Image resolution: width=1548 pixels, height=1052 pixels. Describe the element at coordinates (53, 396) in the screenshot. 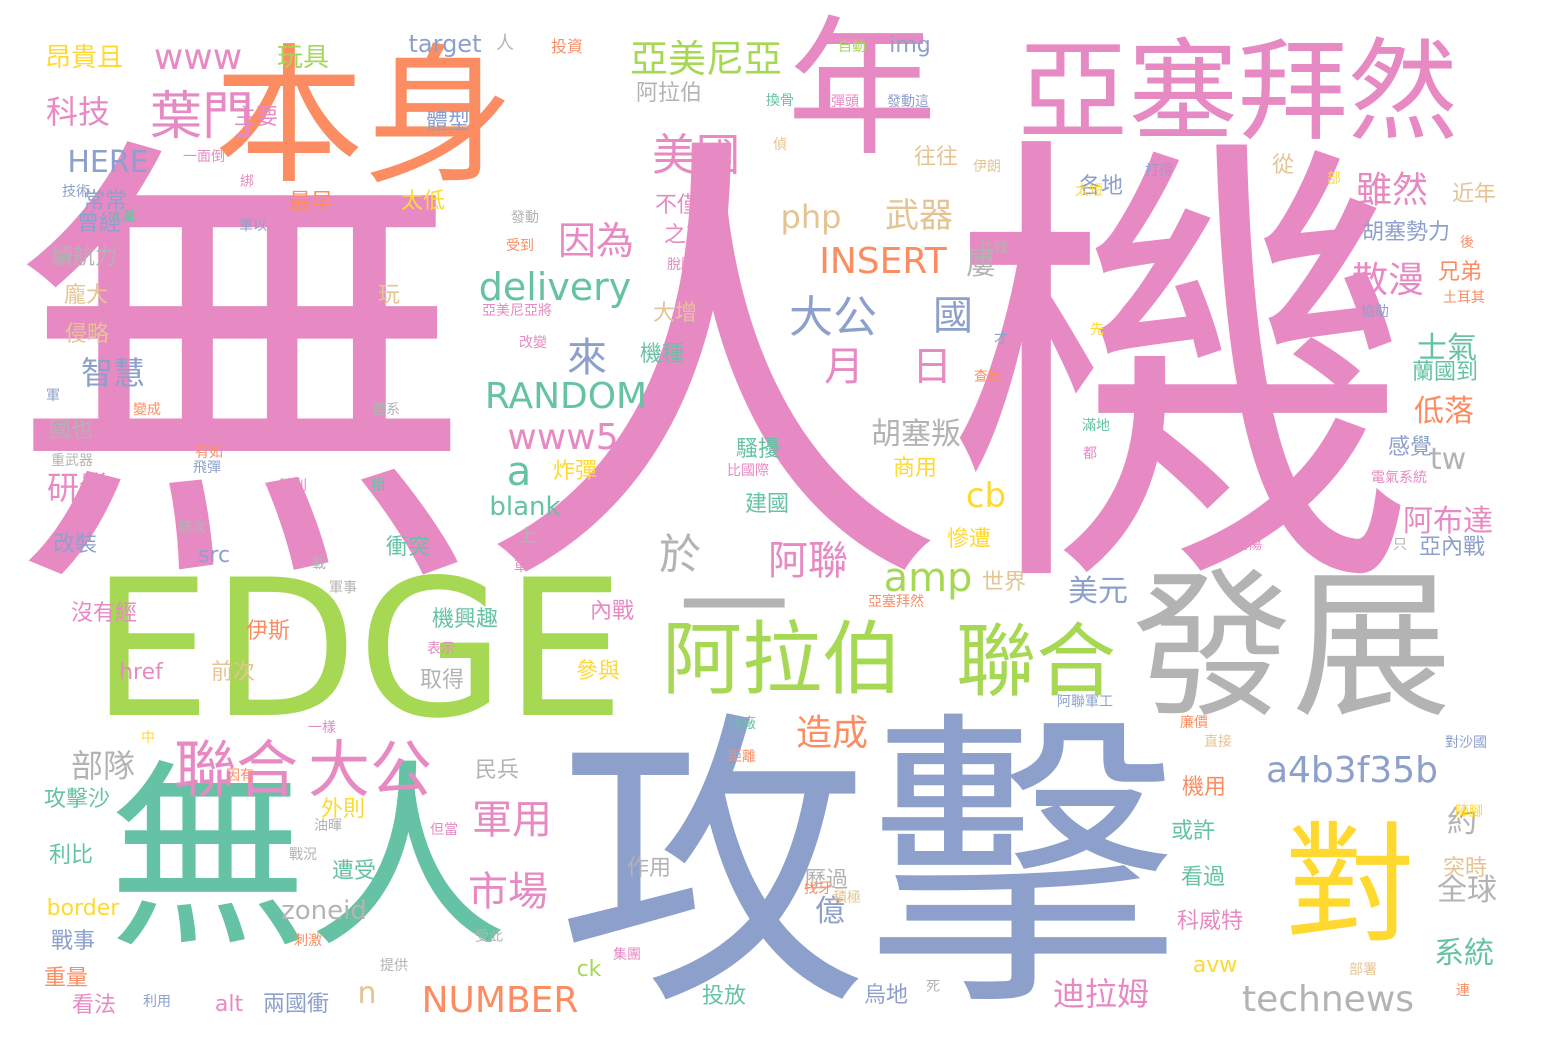

I see `word: 軍` at that location.